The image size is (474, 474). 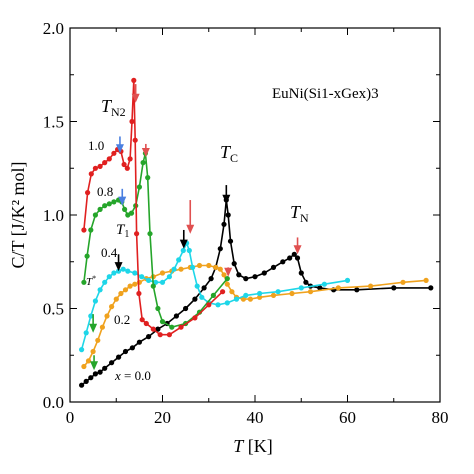 What do you see at coordinates (325, 94) in the screenshot?
I see `compound-label: EuNi(Si1-xGex)3` at bounding box center [325, 94].